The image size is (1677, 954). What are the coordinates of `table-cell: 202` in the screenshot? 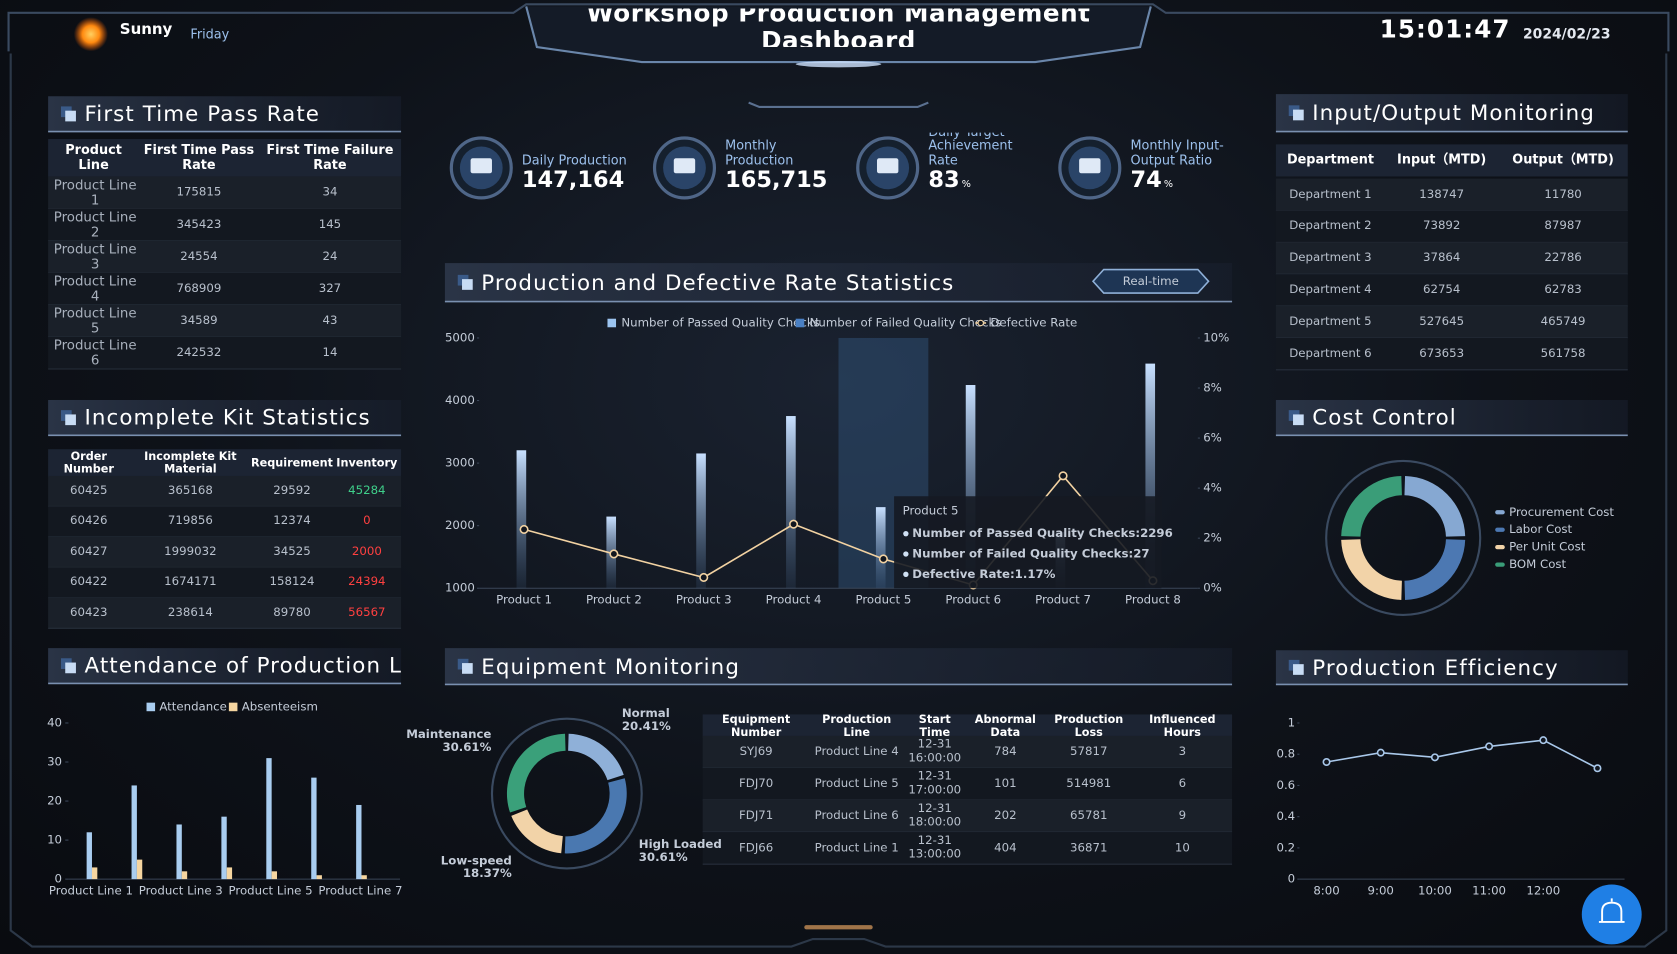 It's located at (1005, 815).